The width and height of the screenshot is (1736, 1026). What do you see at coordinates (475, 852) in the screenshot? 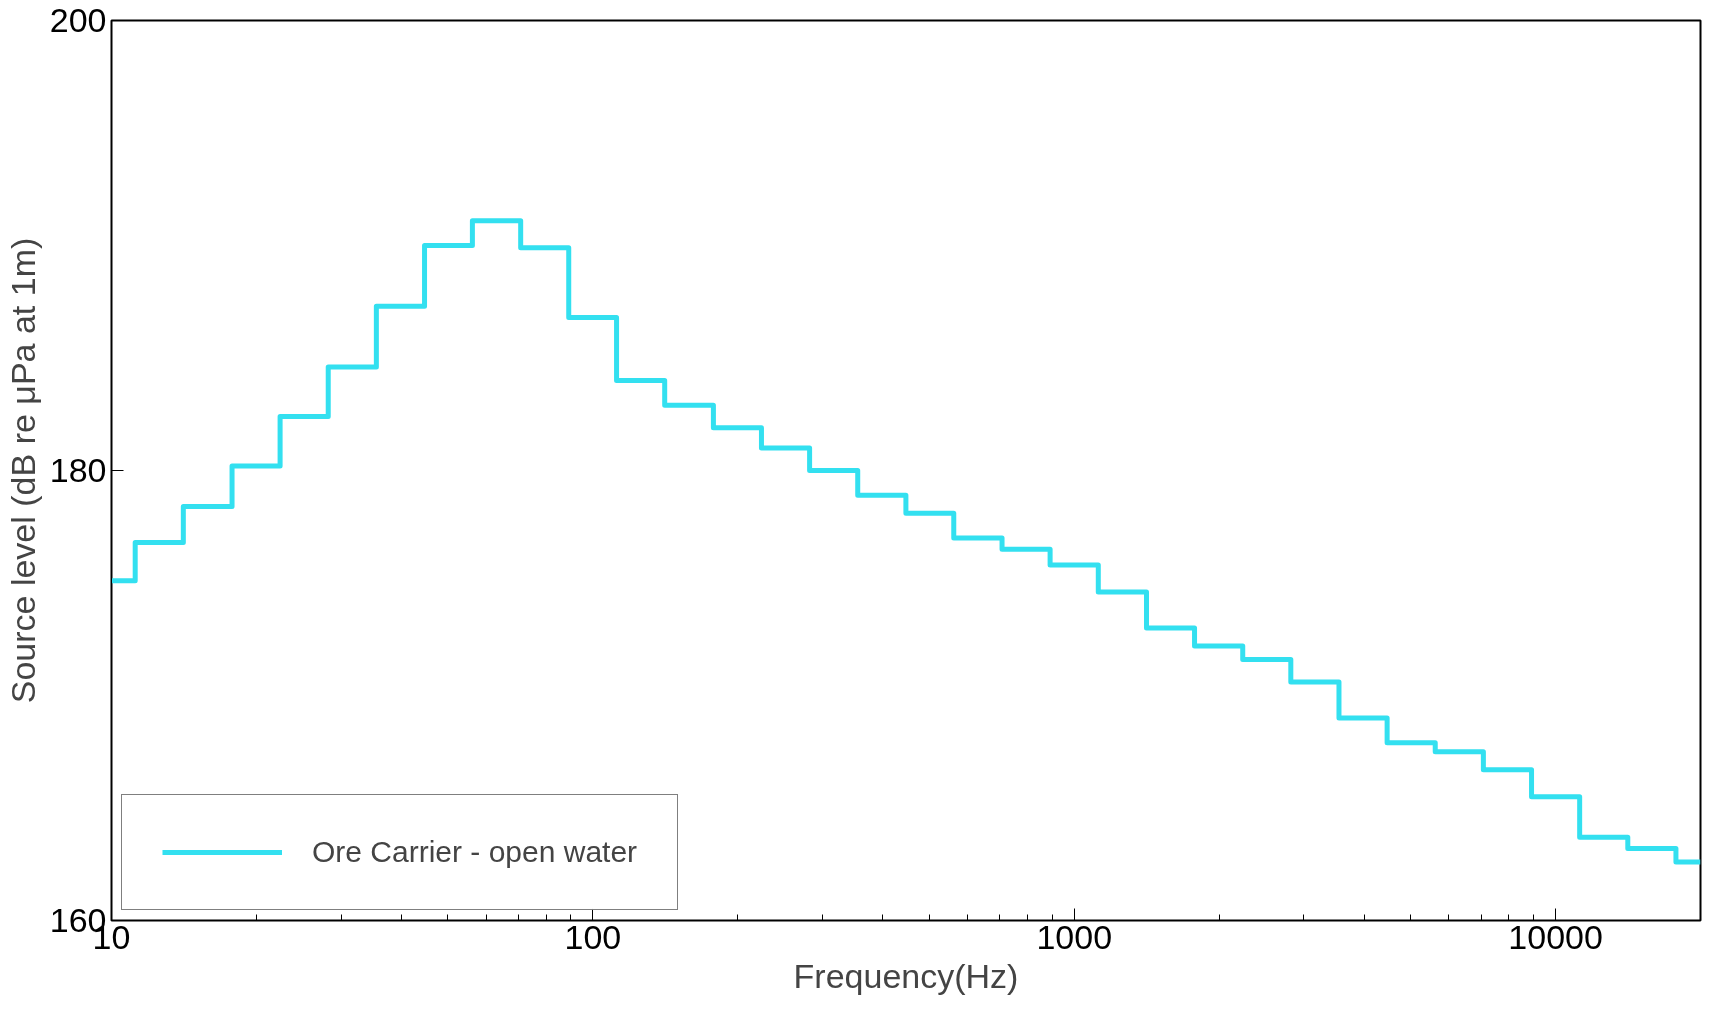
I see `legend-label: Ore Carrier - open water` at bounding box center [475, 852].